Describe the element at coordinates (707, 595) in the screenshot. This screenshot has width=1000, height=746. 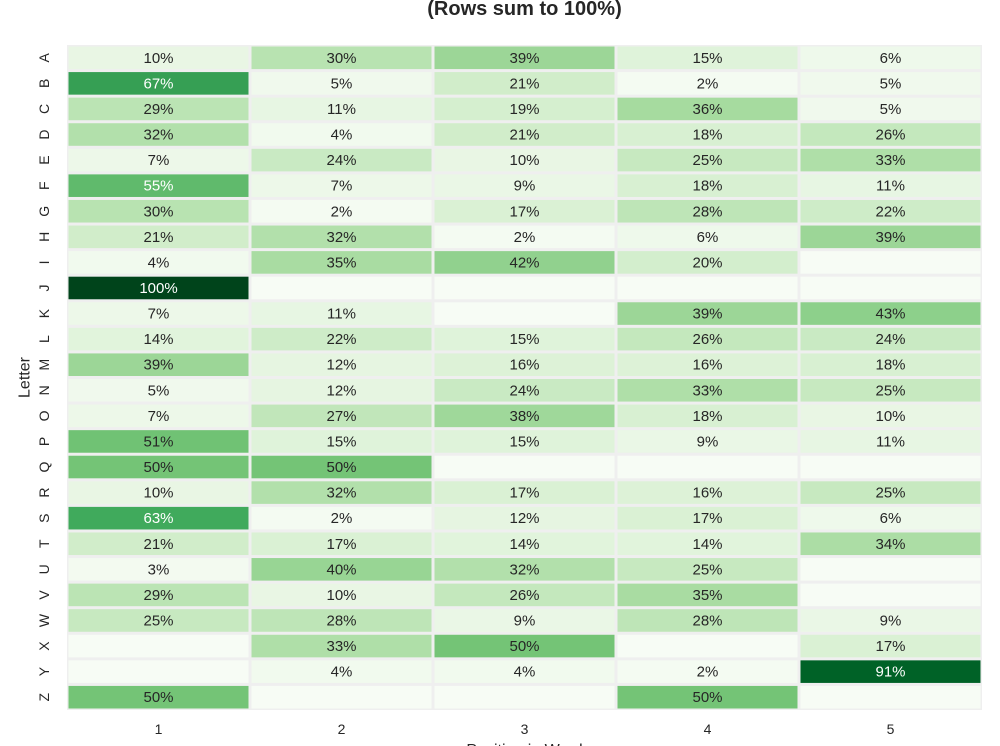
I see `cell-label: 35%` at that location.